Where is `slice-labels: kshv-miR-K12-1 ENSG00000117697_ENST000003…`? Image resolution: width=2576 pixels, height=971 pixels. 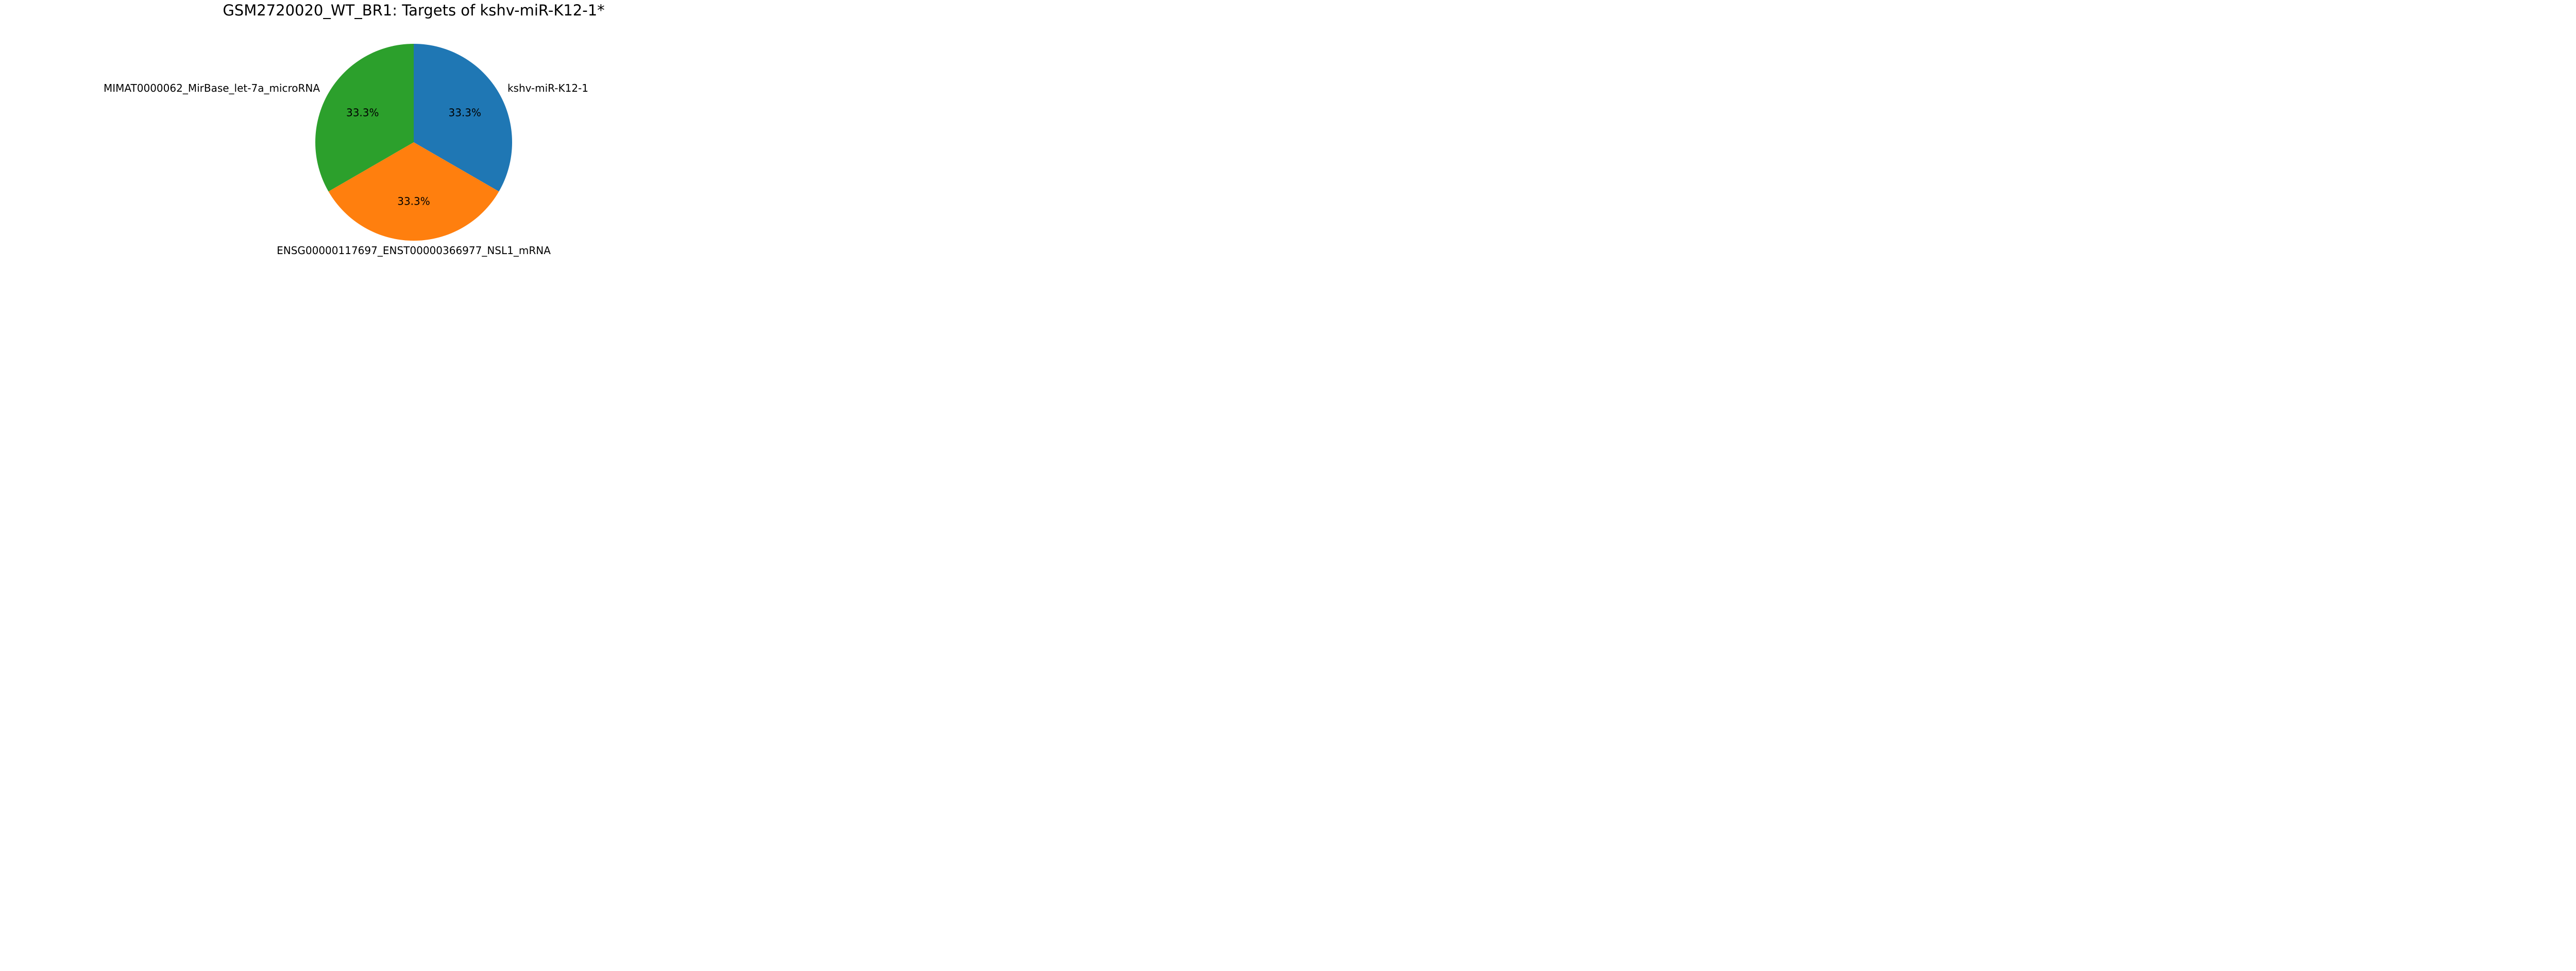
slice-labels: kshv-miR-K12-1 ENSG00000117697_ENST000003… is located at coordinates (346, 170).